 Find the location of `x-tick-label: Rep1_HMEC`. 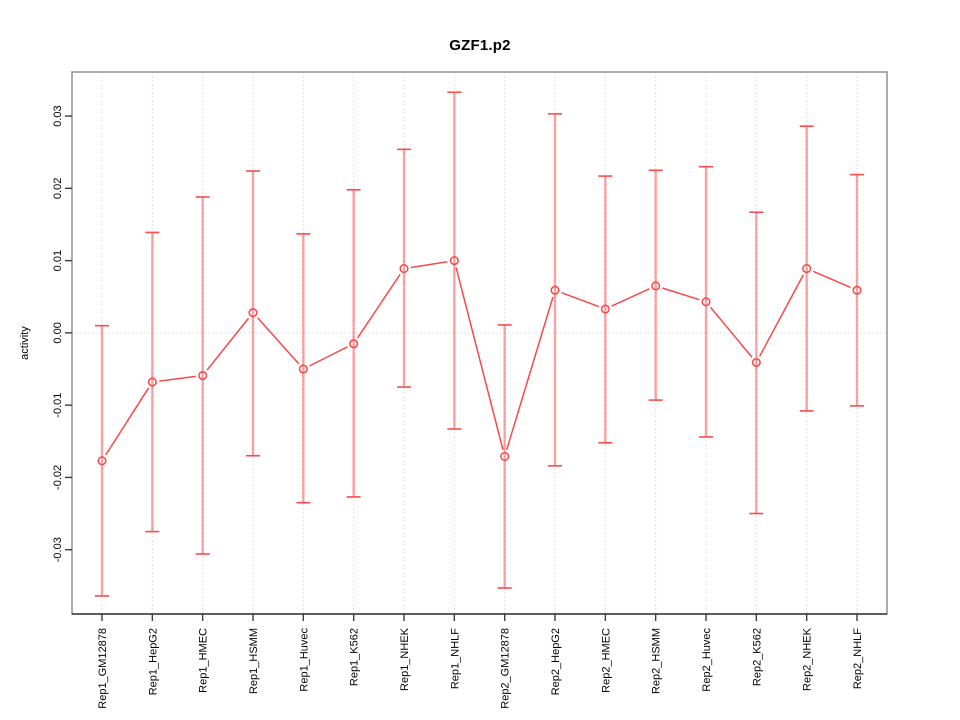

x-tick-label: Rep1_HMEC is located at coordinates (204, 660).